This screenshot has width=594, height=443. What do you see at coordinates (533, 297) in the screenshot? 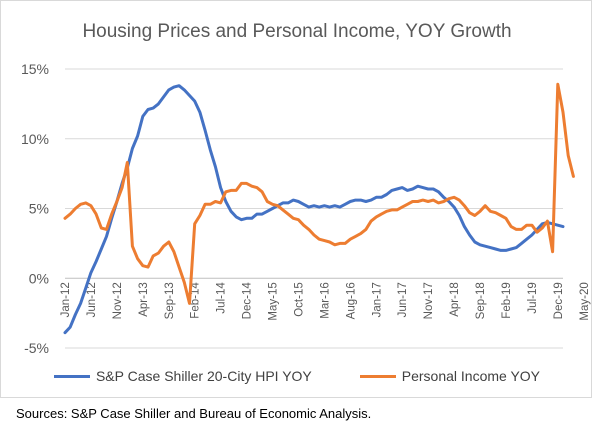
I see `x-tick-label: Jul-19` at bounding box center [533, 297].